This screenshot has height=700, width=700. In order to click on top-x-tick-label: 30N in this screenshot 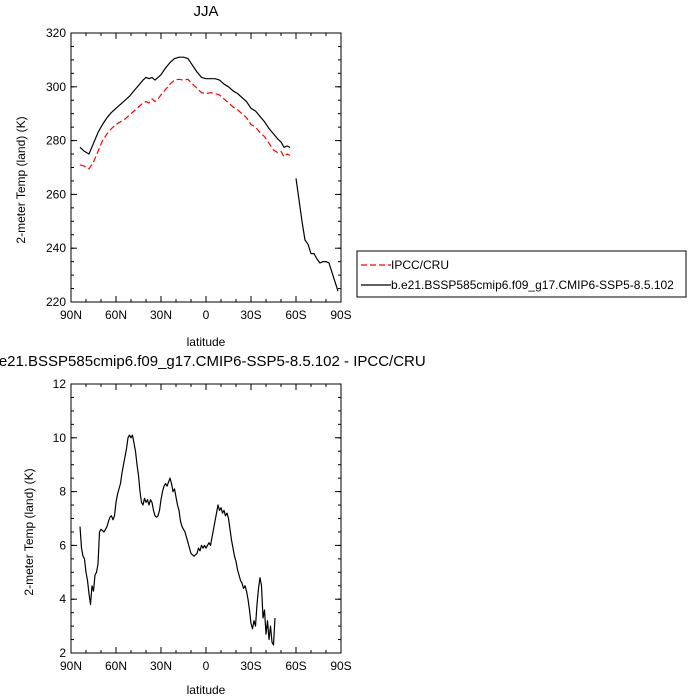, I will do `click(161, 315)`.